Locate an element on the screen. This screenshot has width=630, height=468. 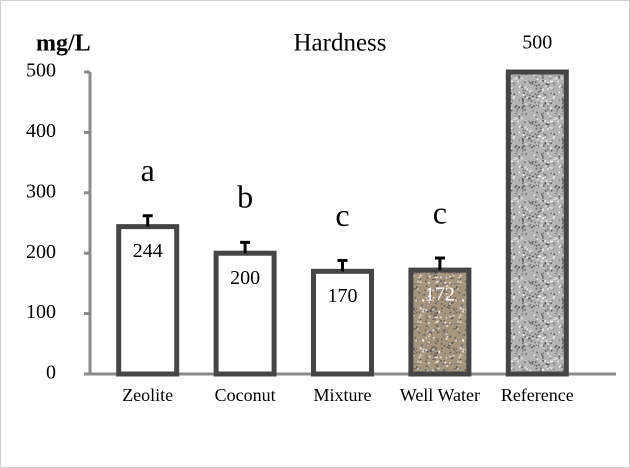
x-tick-label: Well Water is located at coordinates (440, 395).